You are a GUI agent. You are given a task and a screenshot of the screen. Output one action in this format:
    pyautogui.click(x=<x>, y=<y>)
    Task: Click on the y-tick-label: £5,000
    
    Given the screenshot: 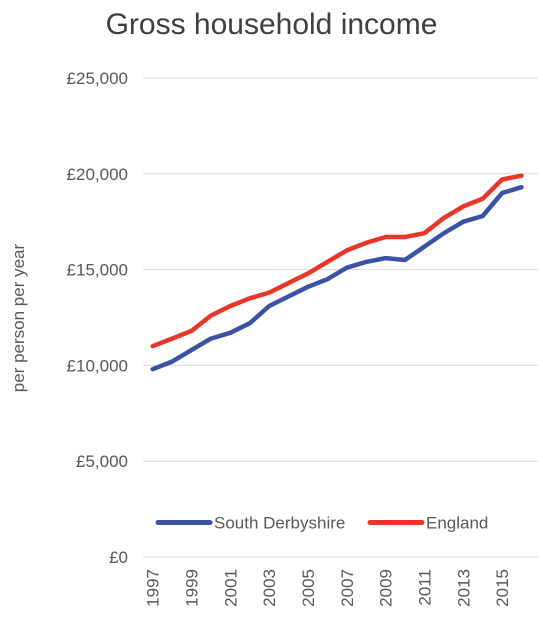 What is the action you would take?
    pyautogui.click(x=102, y=461)
    